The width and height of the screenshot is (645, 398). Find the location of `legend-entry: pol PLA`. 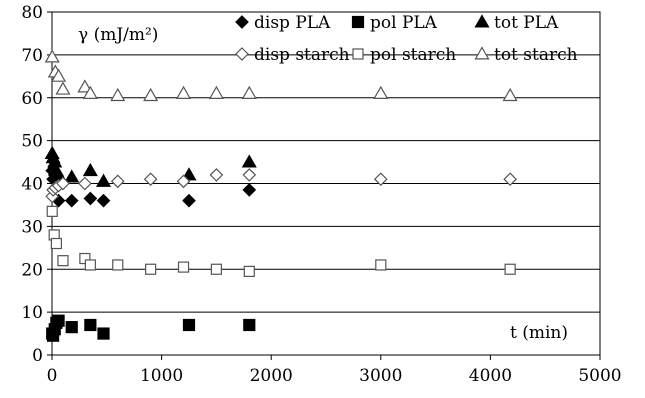

legend-entry: pol PLA is located at coordinates (404, 23).